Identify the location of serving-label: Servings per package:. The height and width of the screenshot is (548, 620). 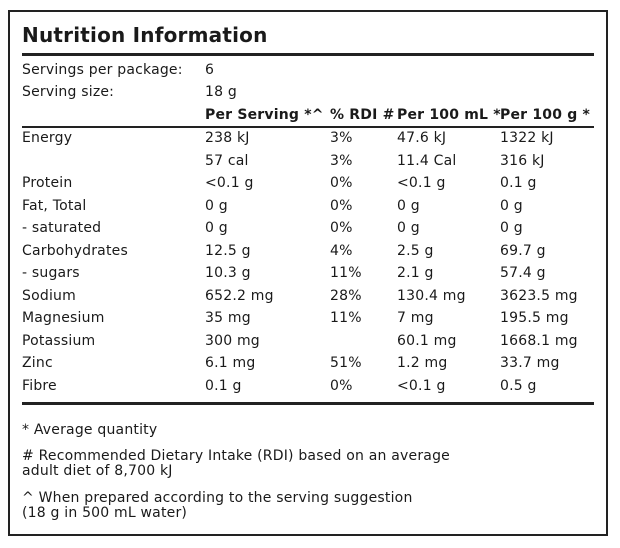
(102, 70).